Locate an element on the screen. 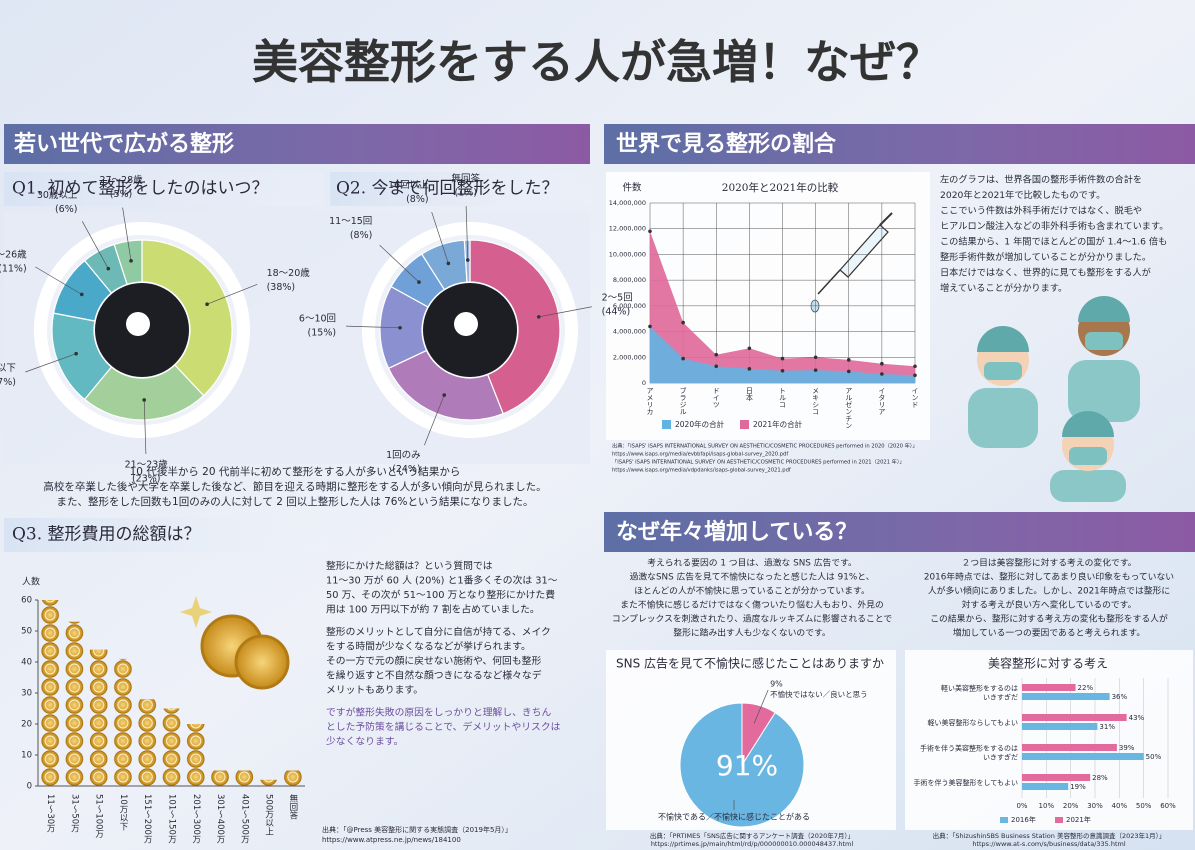 Image resolution: width=1195 pixels, height=850 pixels. category-label: いきすぎだ is located at coordinates (1000, 757).